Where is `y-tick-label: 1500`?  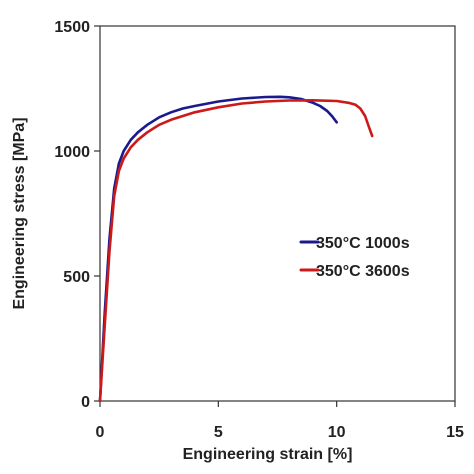
y-tick-label: 1500 is located at coordinates (72, 27).